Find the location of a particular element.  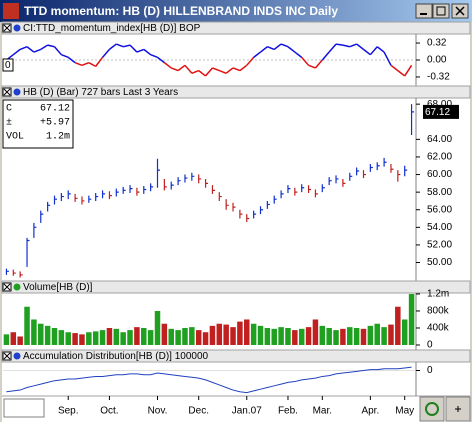

add-icon is located at coordinates (458, 409).